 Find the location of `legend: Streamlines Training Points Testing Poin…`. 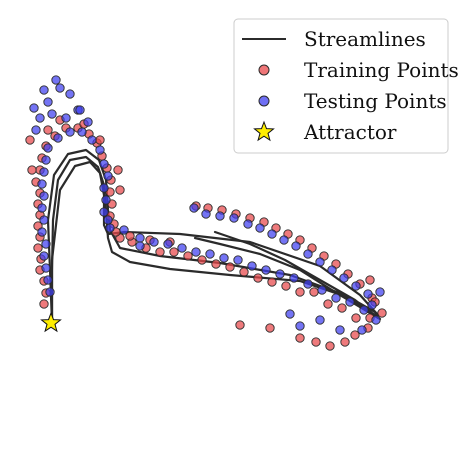

legend: Streamlines Training Points Testing Poin… is located at coordinates (346, 86).